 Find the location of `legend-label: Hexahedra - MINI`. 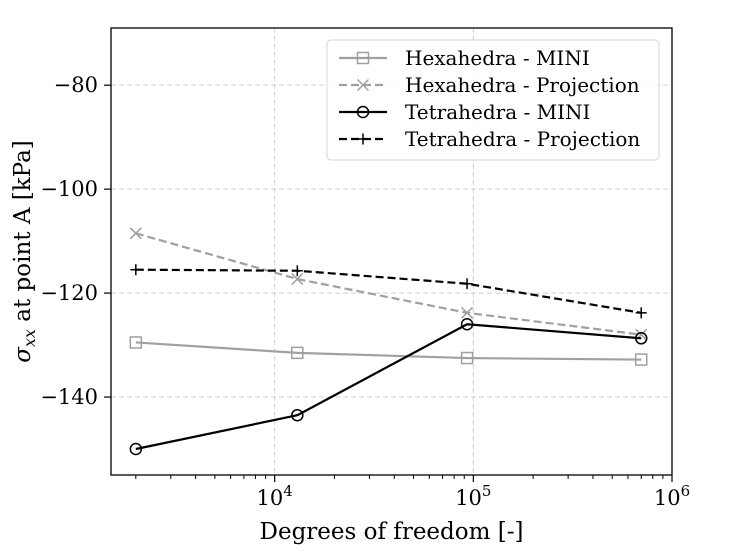

legend-label: Hexahedra - MINI is located at coordinates (497, 58).